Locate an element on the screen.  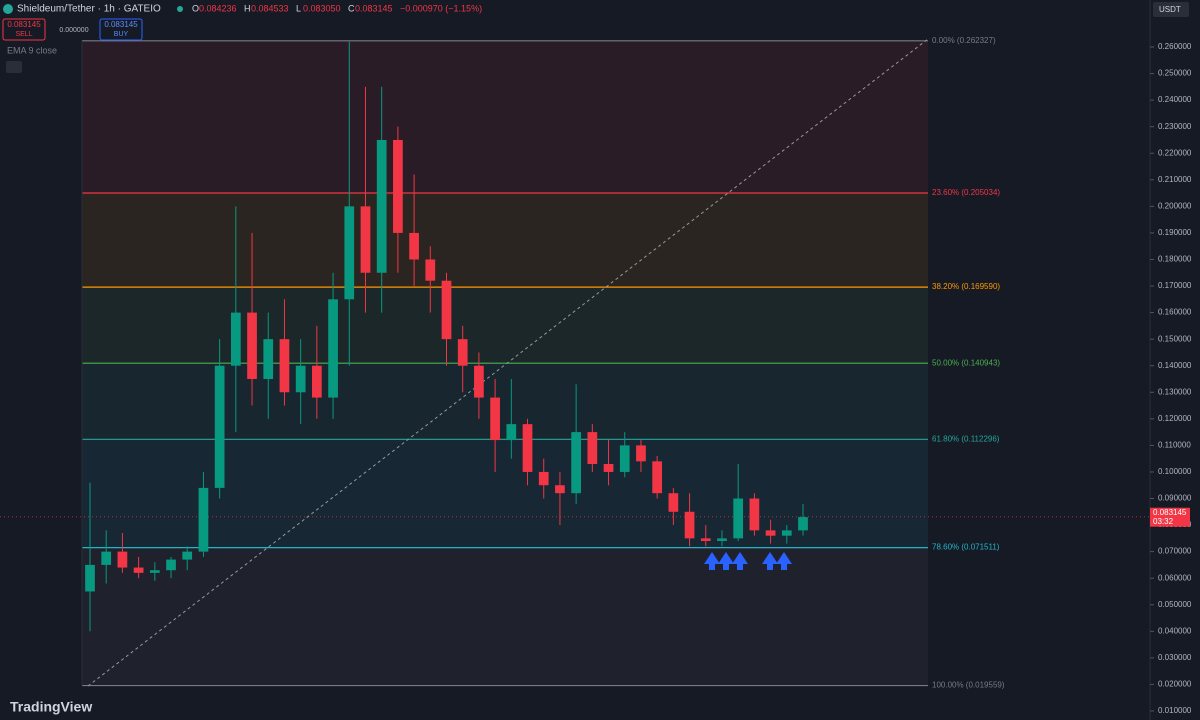
y-tick-label: 0.030000 is located at coordinates (1175, 657).